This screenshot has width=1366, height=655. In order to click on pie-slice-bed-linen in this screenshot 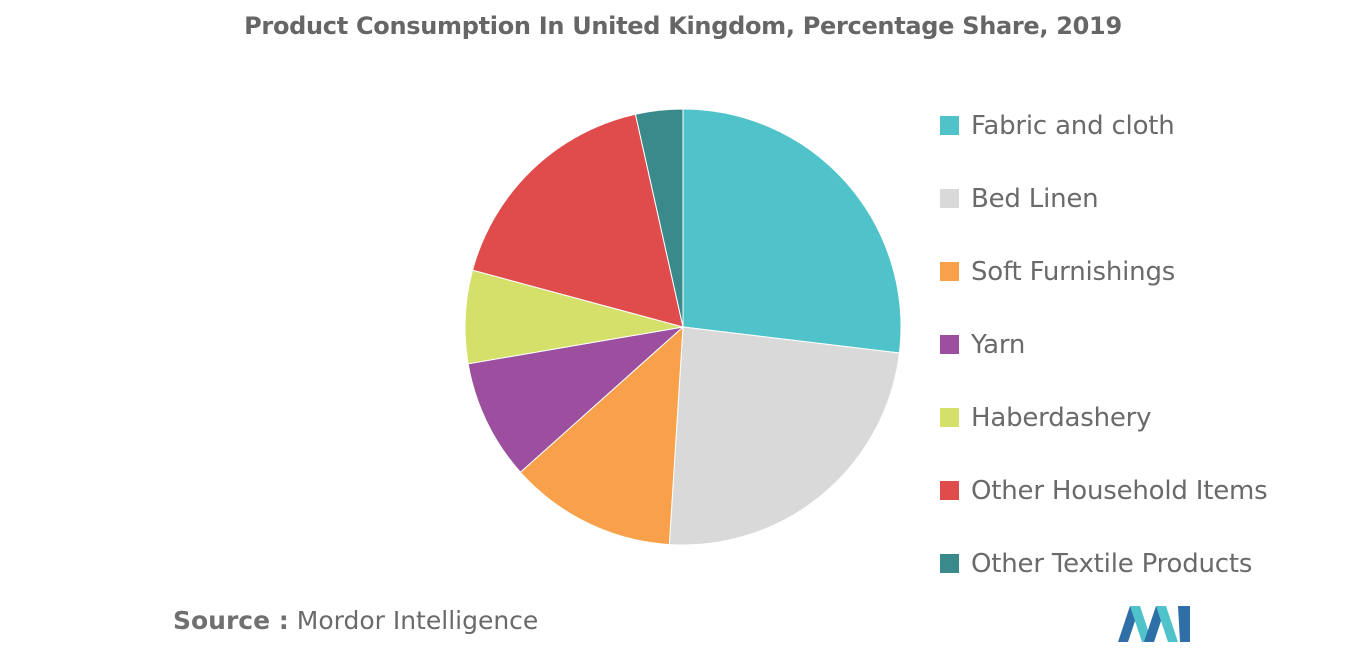, I will do `click(784, 436)`.